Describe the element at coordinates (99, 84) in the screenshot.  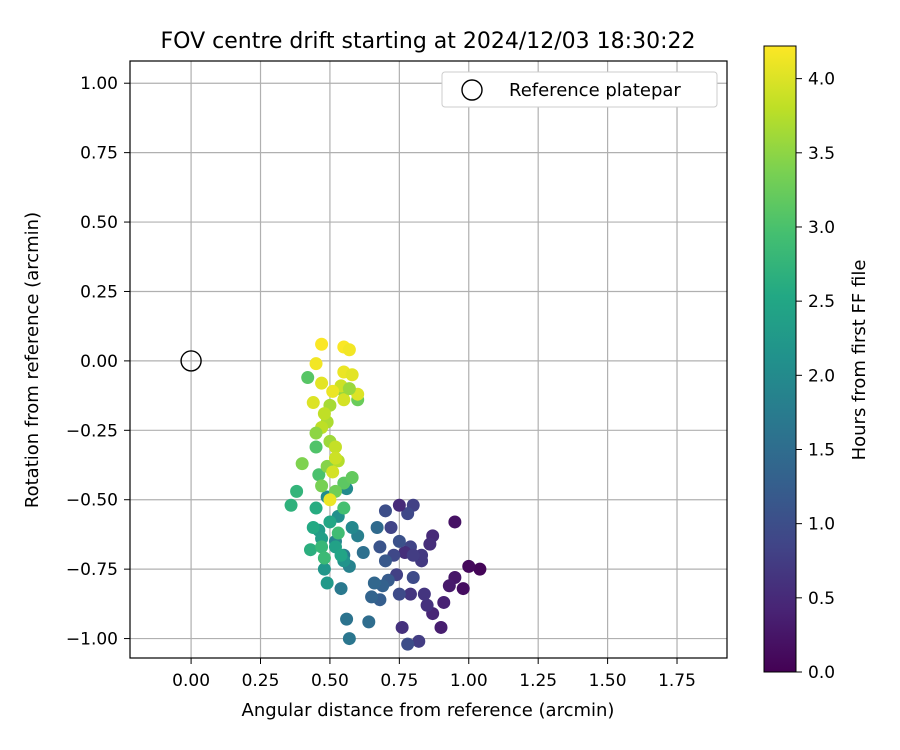
I see `y-tick-label: 1.00` at that location.